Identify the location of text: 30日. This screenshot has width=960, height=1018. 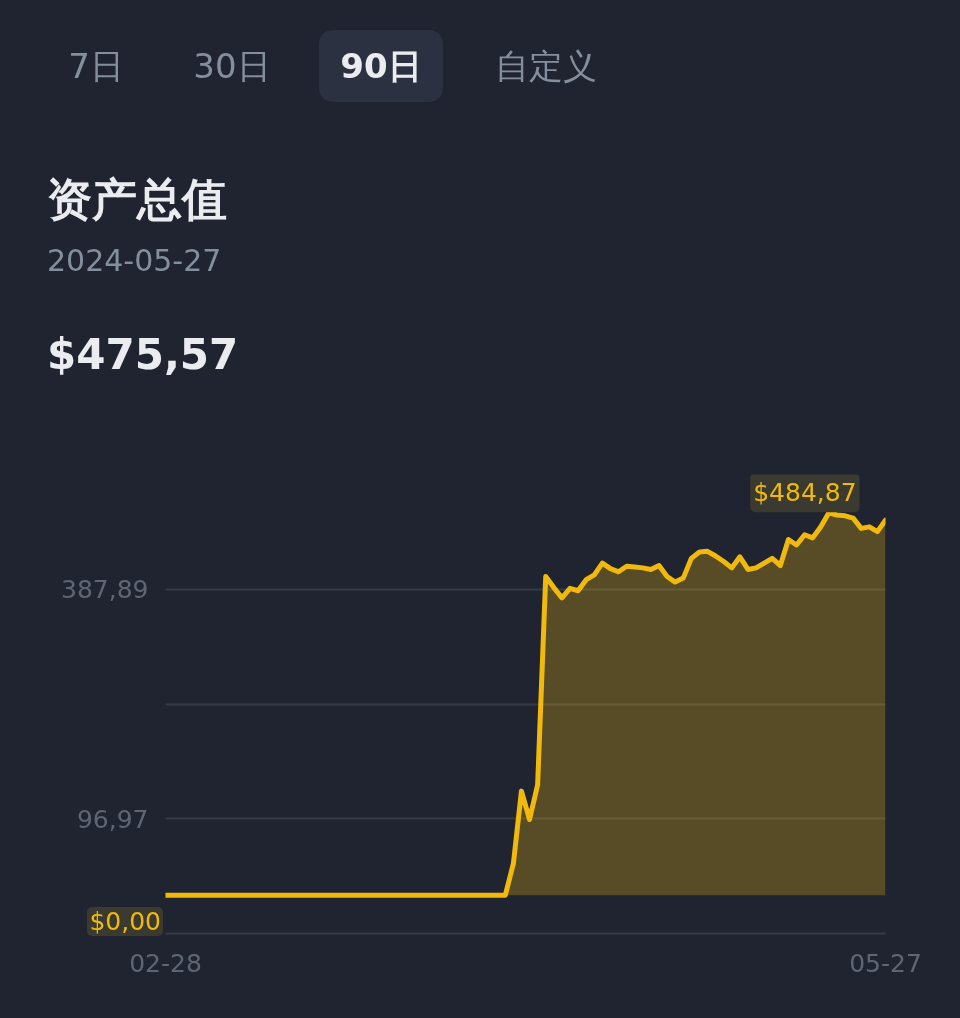
(232, 66).